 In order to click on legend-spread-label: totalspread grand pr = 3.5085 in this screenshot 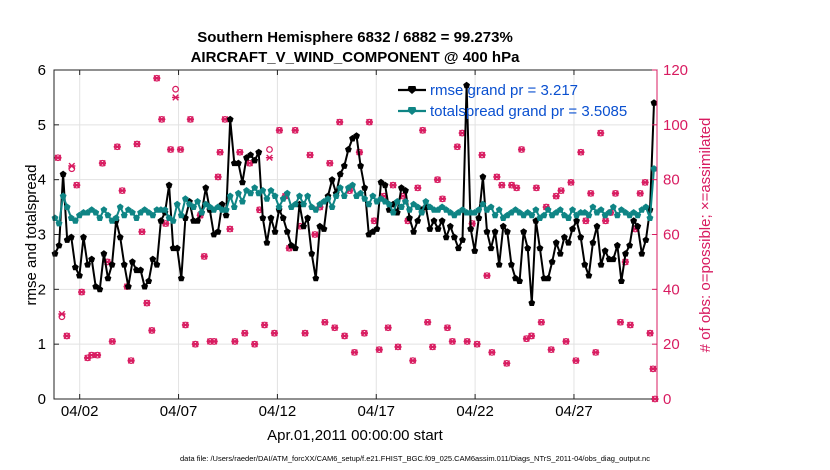, I will do `click(528, 111)`.